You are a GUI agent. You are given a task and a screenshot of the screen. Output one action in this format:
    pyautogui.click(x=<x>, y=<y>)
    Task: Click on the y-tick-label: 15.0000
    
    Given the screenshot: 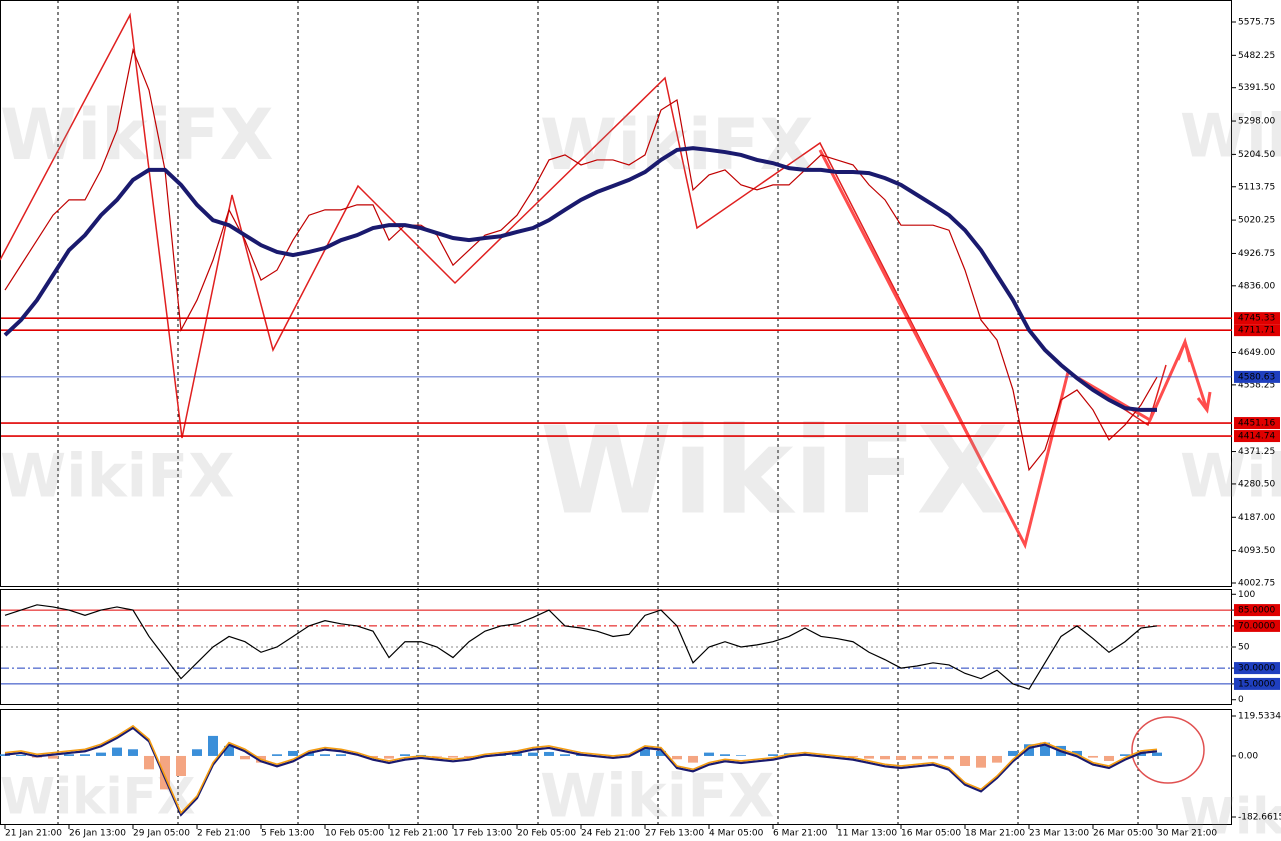 What is the action you would take?
    pyautogui.click(x=1256, y=684)
    